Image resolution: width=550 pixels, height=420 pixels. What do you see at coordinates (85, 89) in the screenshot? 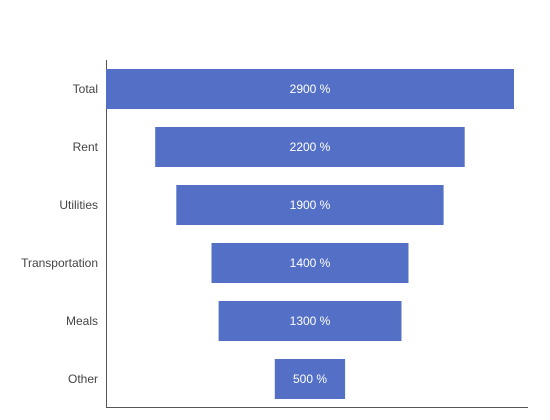
I see `category-label-total: Total` at bounding box center [85, 89].